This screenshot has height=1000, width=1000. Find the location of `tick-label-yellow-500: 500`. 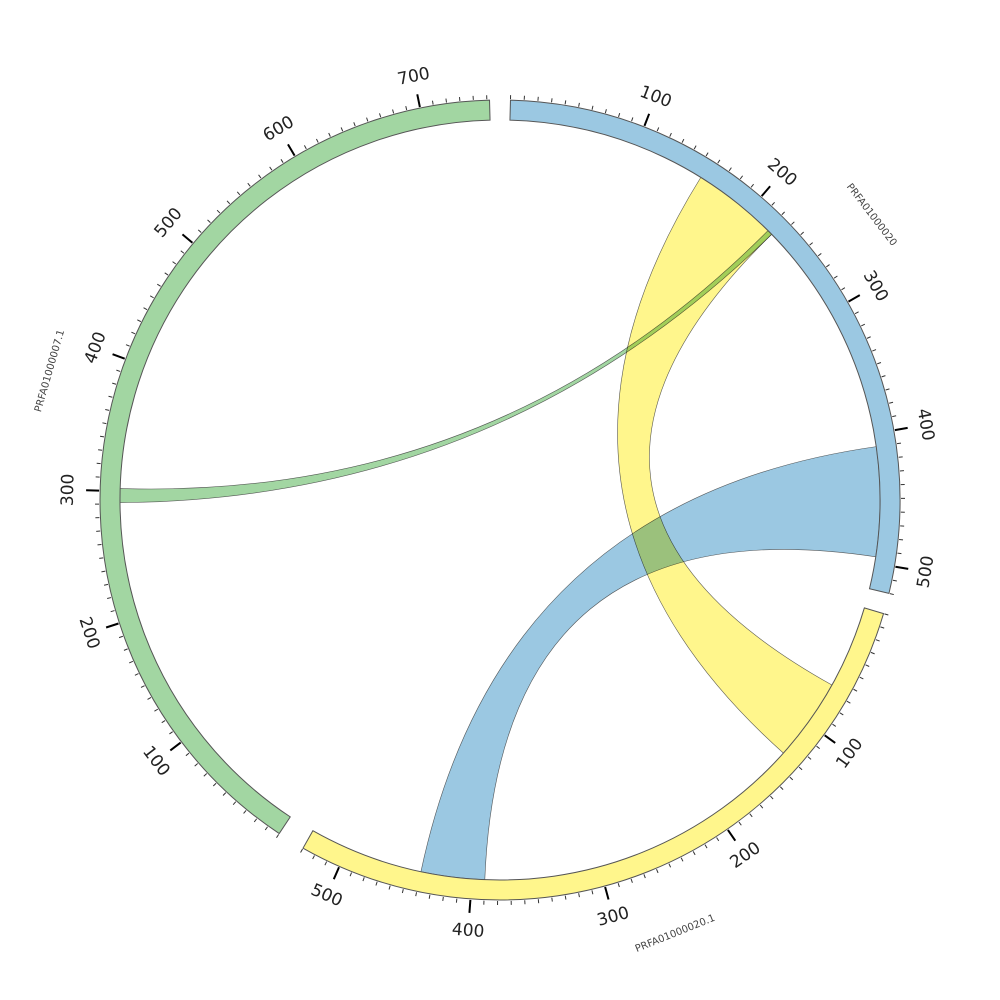

tick-label-yellow-500: 500 is located at coordinates (327, 895).